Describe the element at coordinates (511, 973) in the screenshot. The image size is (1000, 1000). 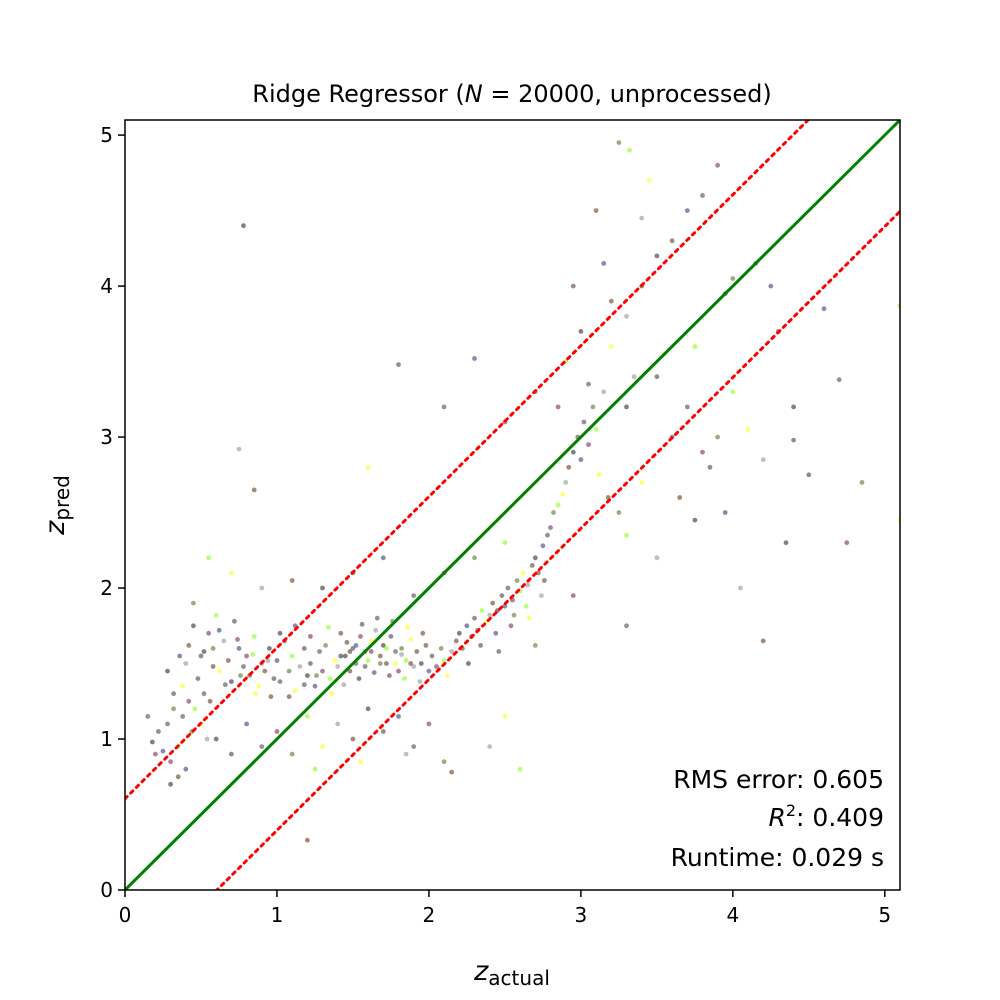
I see `x-axis-label: zactual` at that location.